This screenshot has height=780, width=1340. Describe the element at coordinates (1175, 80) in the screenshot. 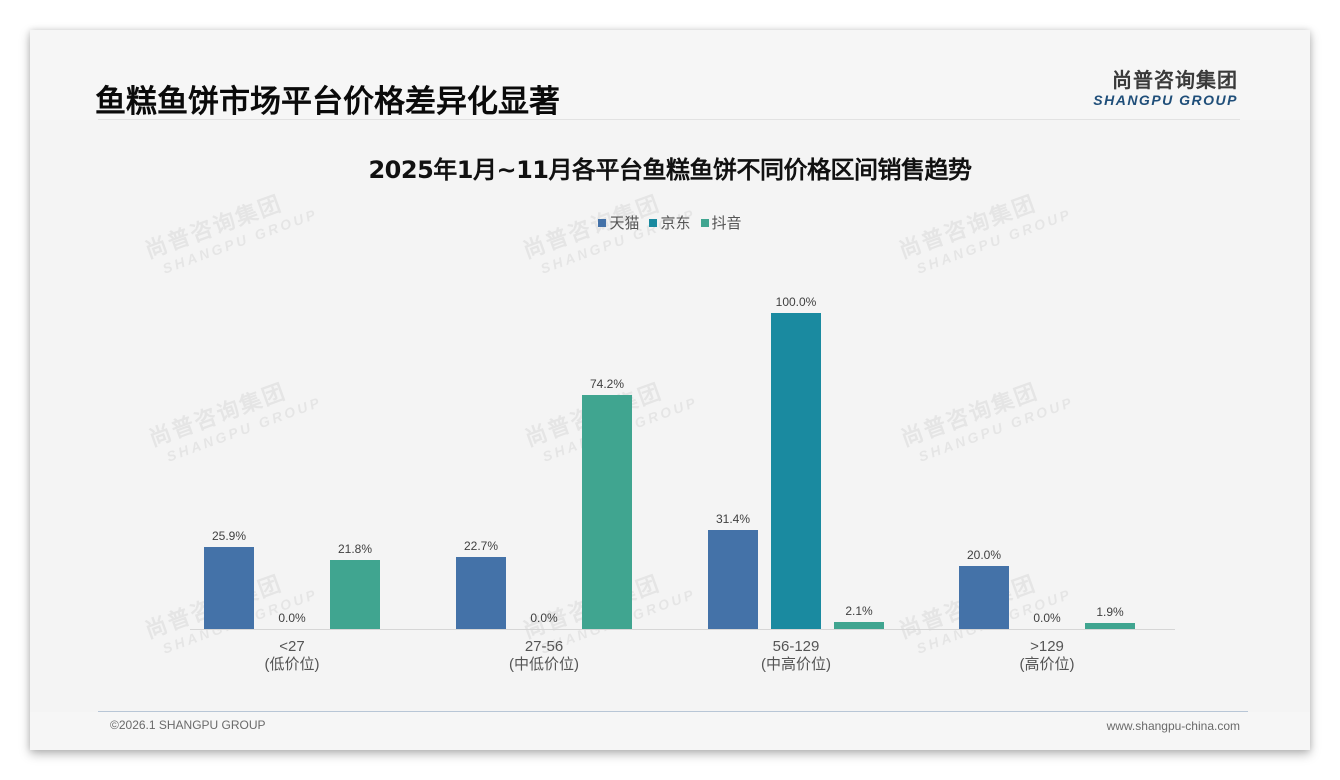

I see `logo-cn: 尚普咨询集团` at that location.